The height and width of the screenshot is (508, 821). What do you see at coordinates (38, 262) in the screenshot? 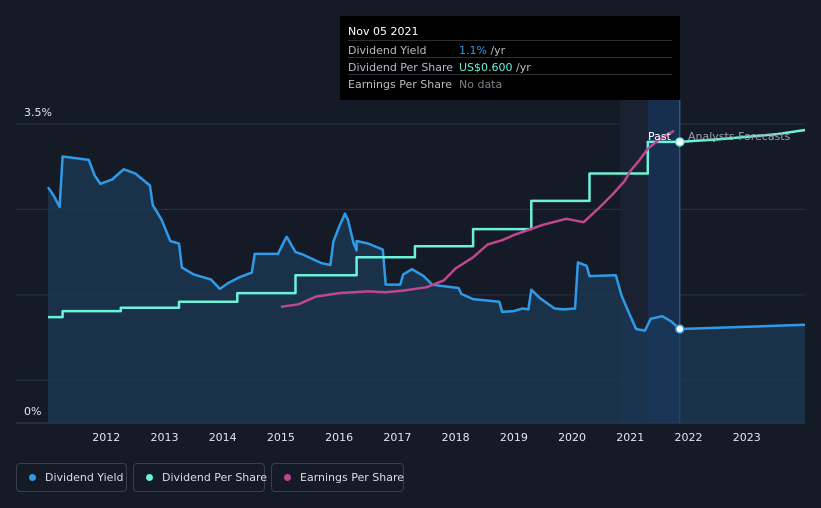
I see `y-axis-ticks: 0% 3.5%` at bounding box center [38, 262].